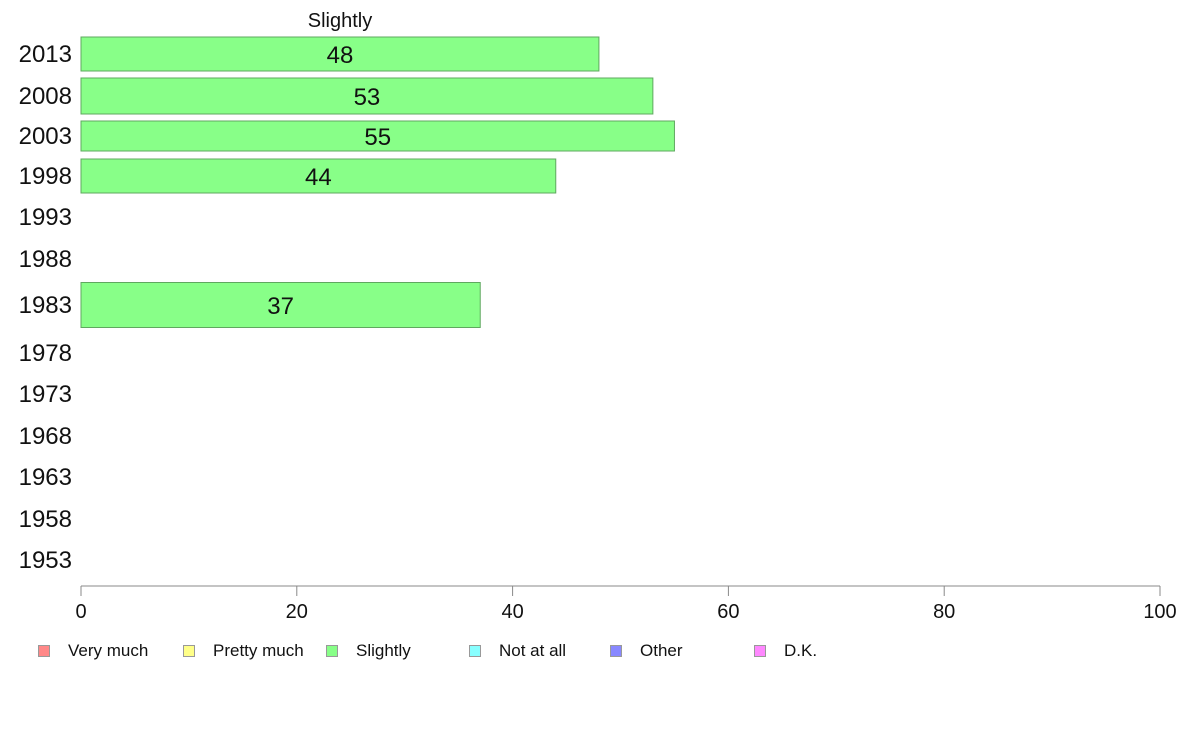 Image resolution: width=1188 pixels, height=736 pixels. I want to click on bar-data-label: 53, so click(367, 97).